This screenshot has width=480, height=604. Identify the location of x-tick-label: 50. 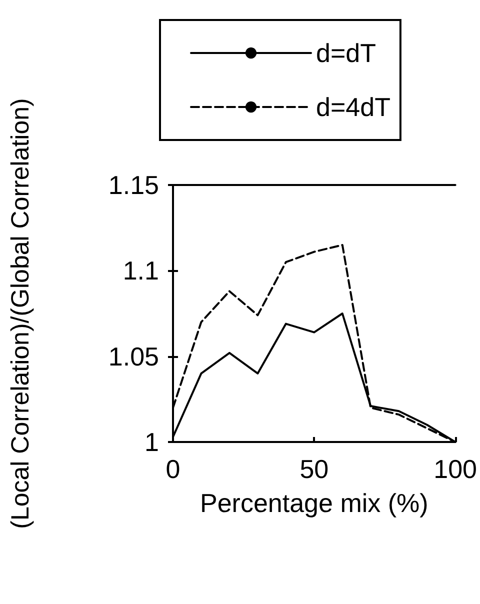
(314, 469).